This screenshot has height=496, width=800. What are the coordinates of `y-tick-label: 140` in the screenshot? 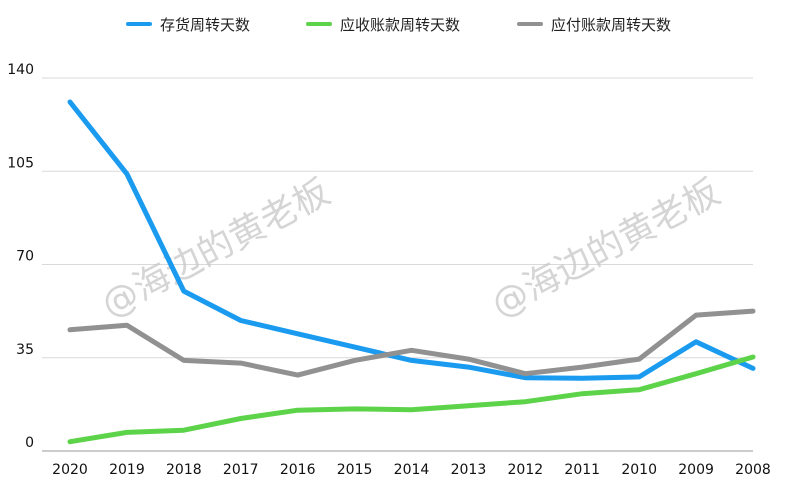 It's located at (20, 70).